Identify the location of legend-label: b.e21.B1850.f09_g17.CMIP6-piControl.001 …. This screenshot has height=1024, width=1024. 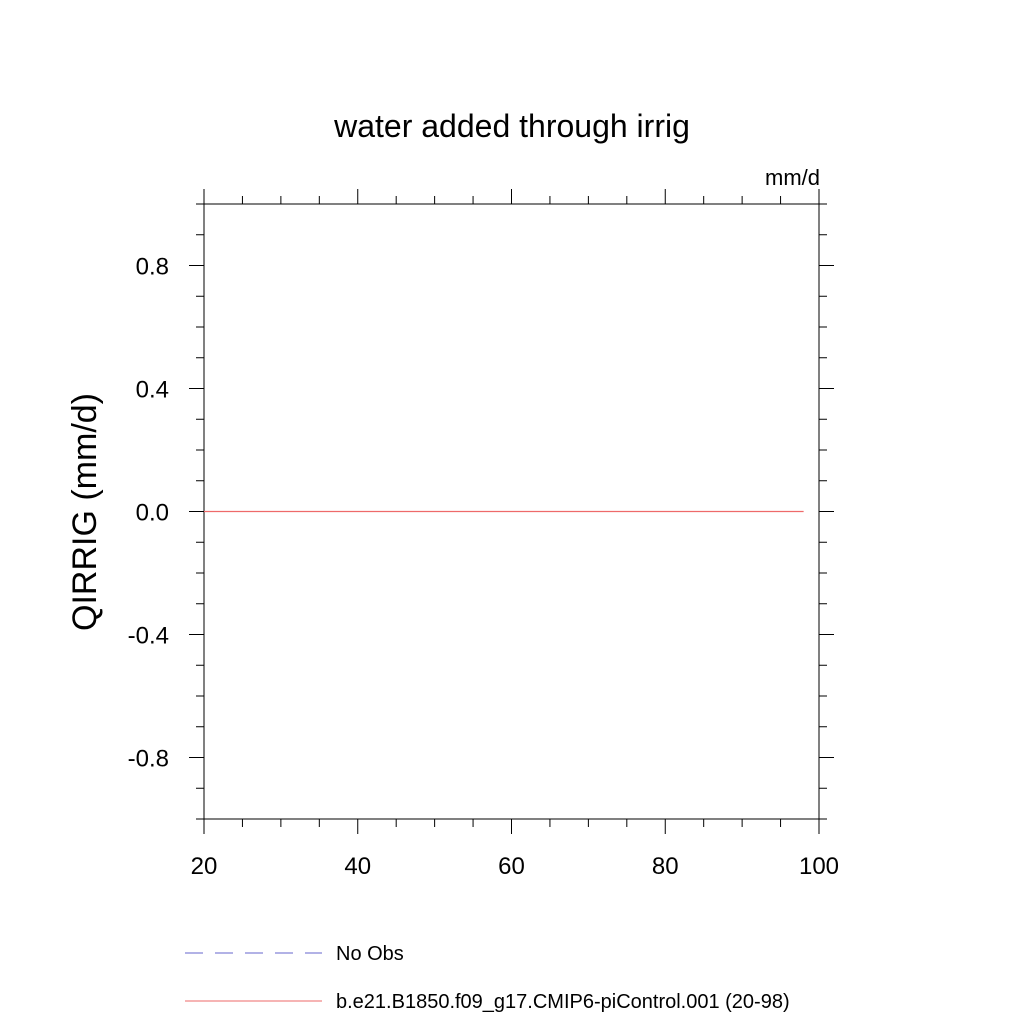
(563, 1002).